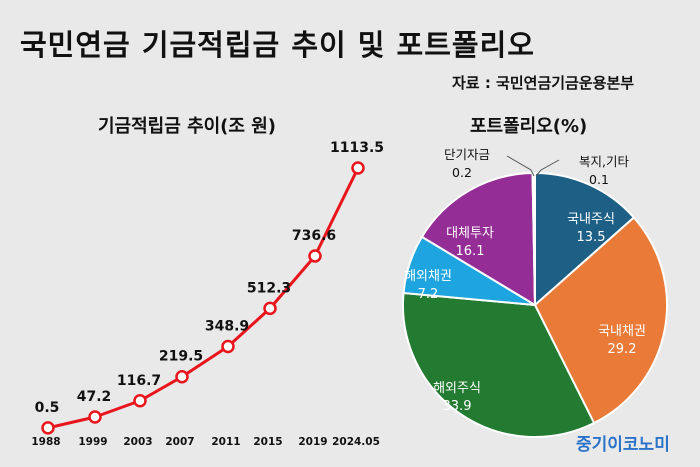 The height and width of the screenshot is (467, 700). I want to click on data-label: 219.5, so click(181, 357).